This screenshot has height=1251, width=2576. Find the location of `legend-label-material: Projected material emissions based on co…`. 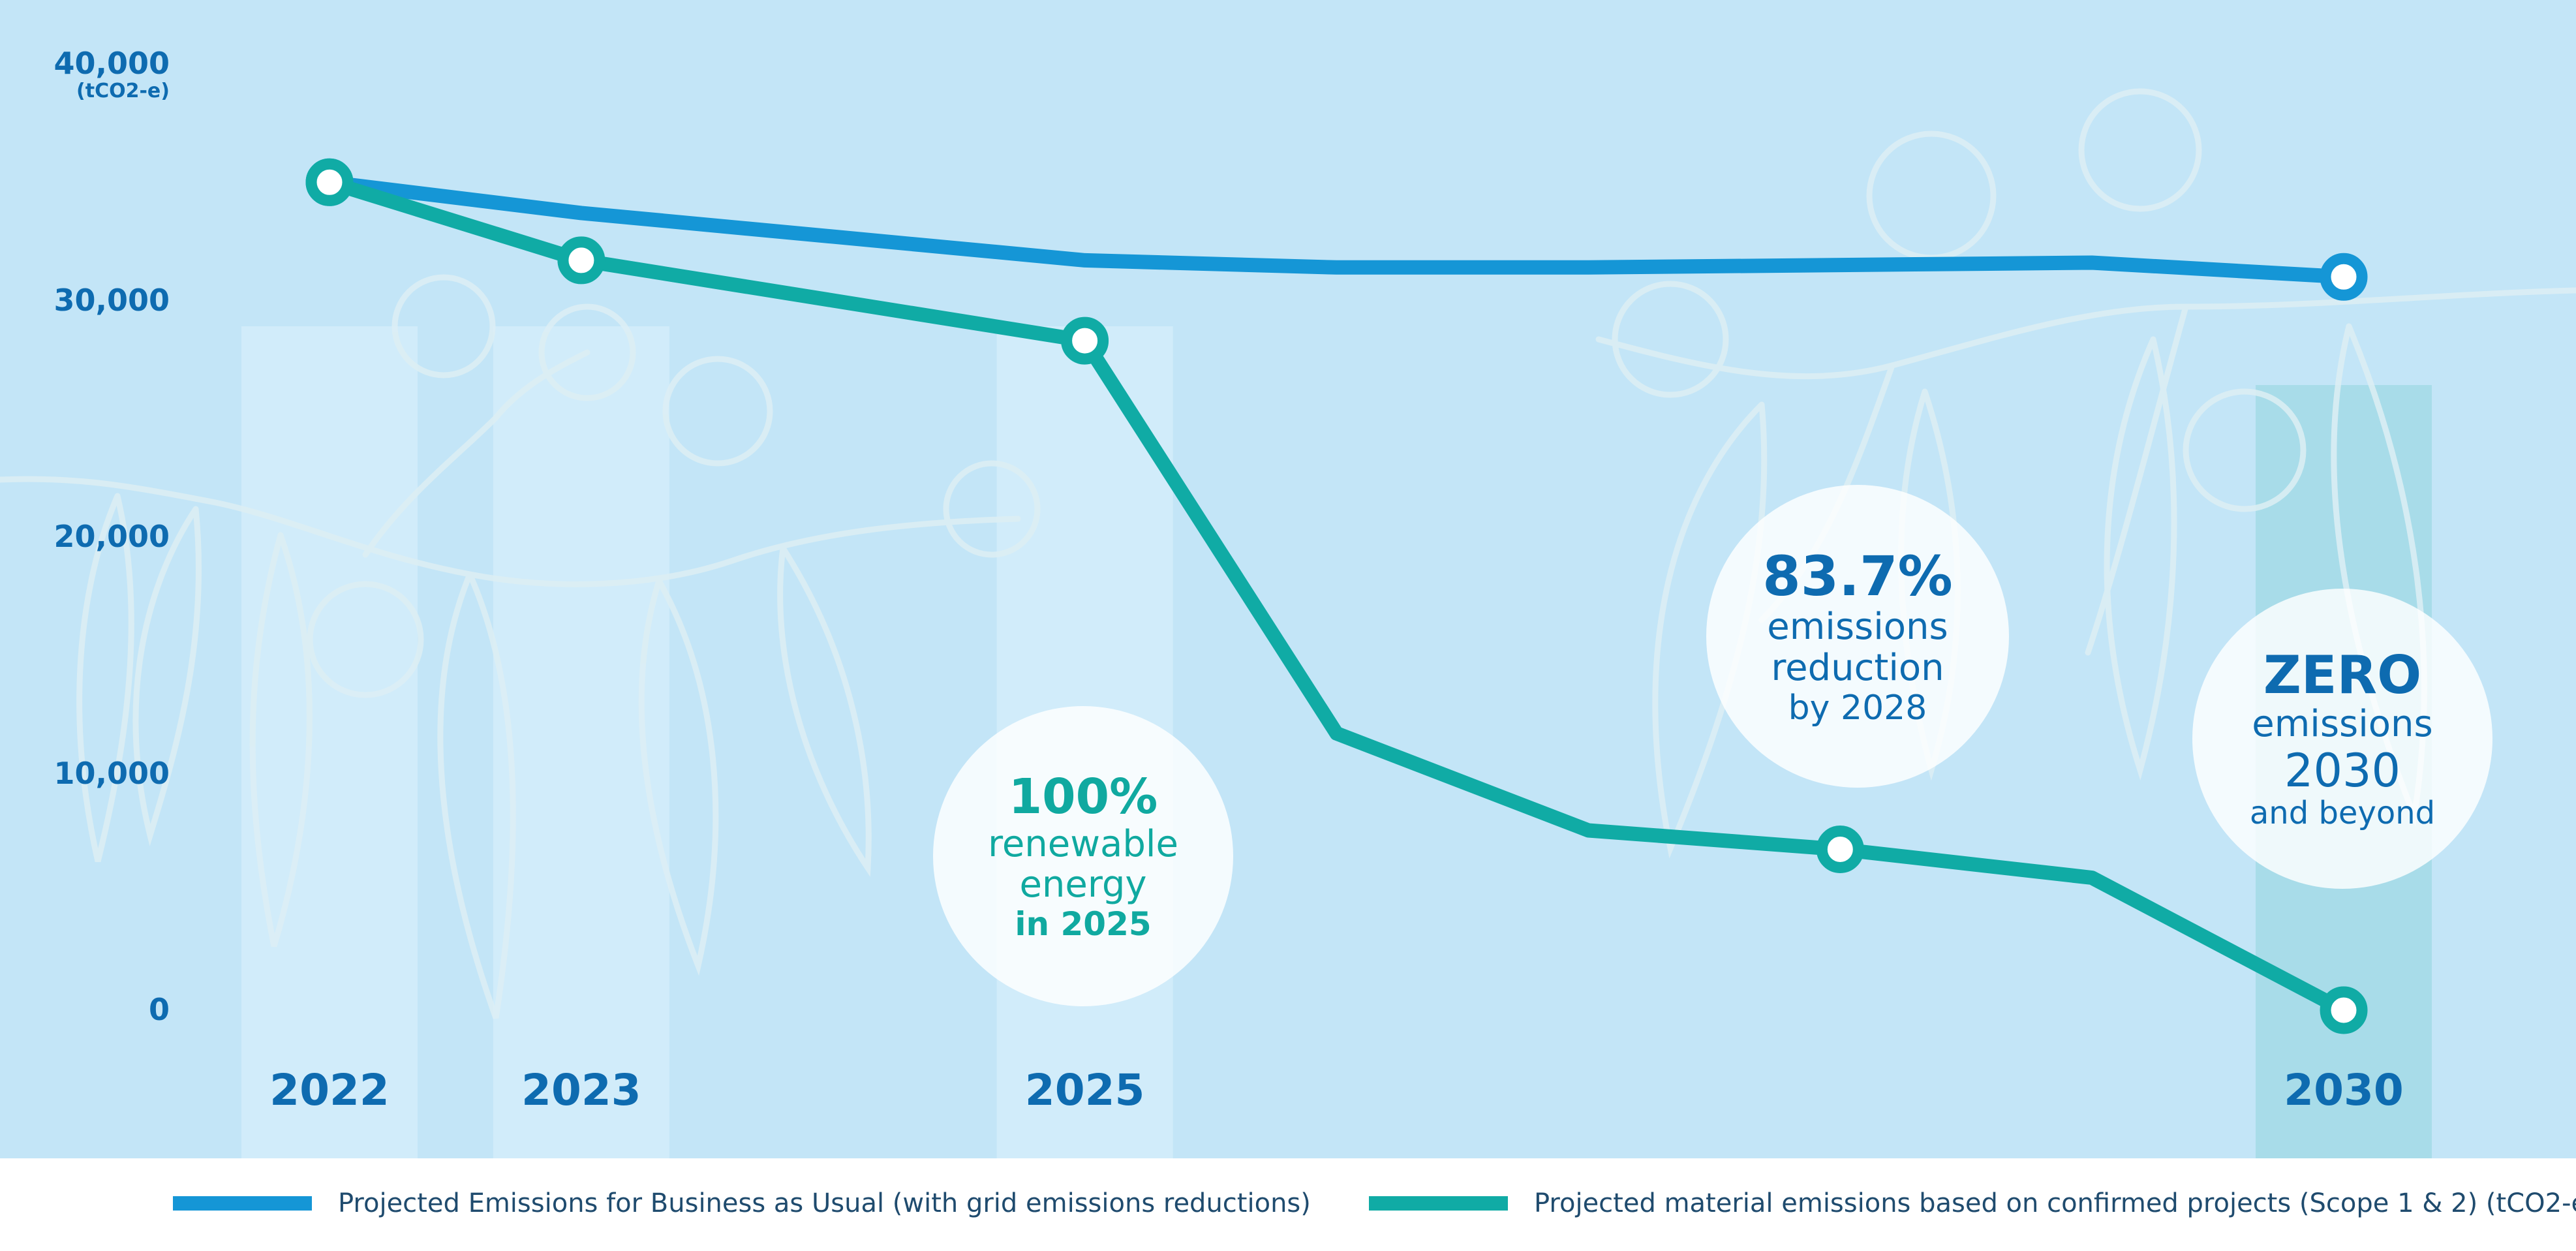

legend-label-material: Projected material emissions based on co… is located at coordinates (2055, 1203).